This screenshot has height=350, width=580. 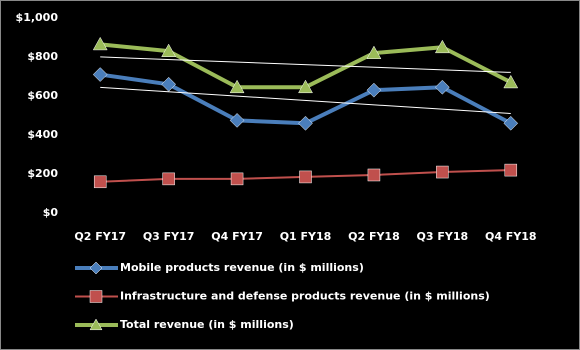 What do you see at coordinates (443, 236) in the screenshot?
I see `x-tick-label: Q3 FY18` at bounding box center [443, 236].